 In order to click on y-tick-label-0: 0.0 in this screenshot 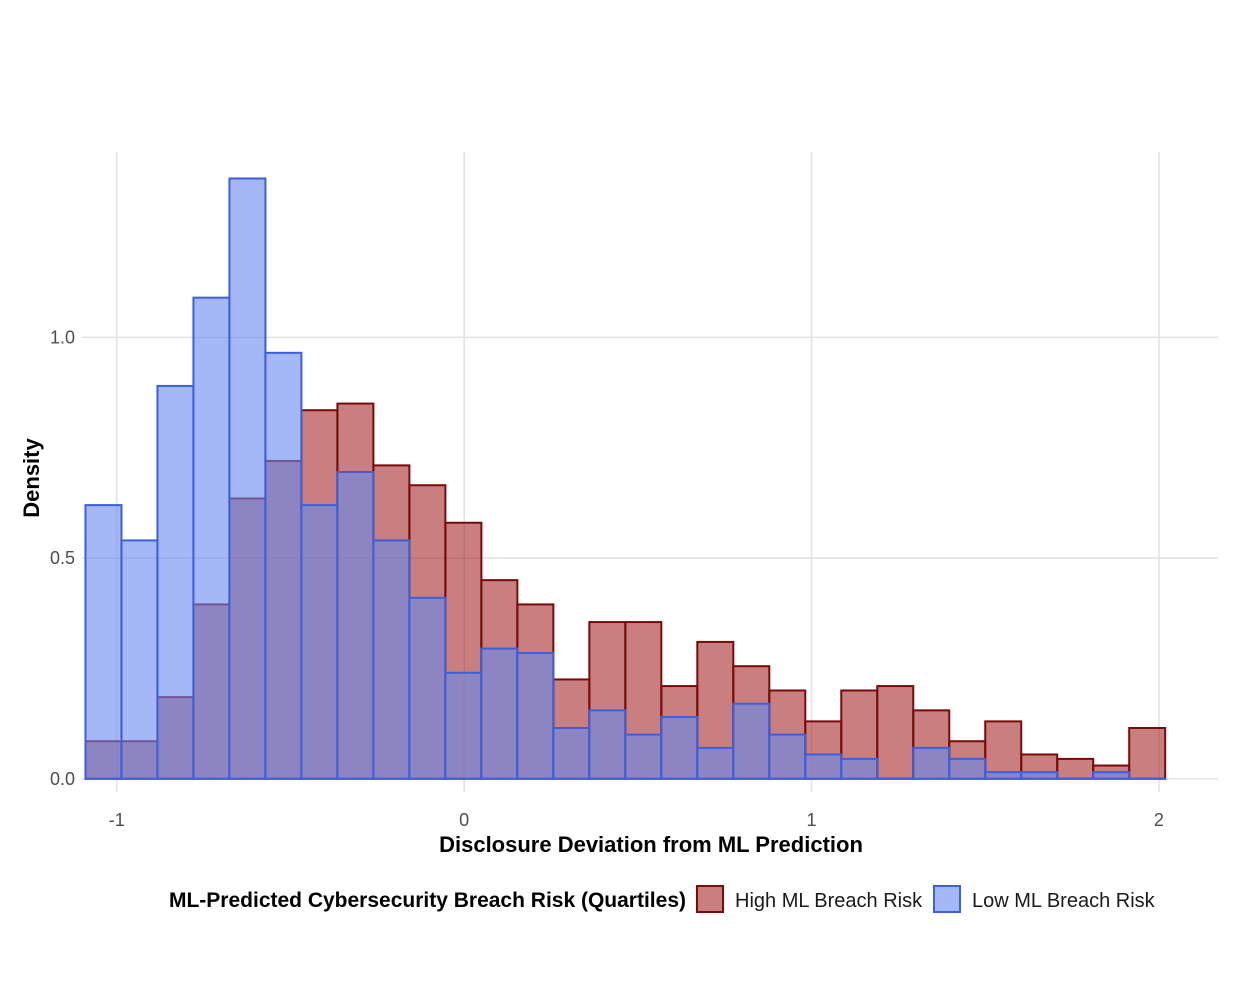, I will do `click(62, 779)`.